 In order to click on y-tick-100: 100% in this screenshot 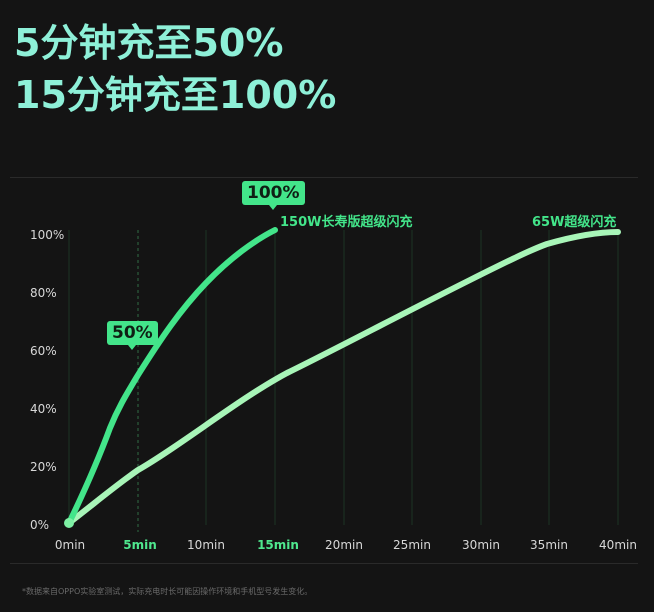, I will do `click(47, 235)`.